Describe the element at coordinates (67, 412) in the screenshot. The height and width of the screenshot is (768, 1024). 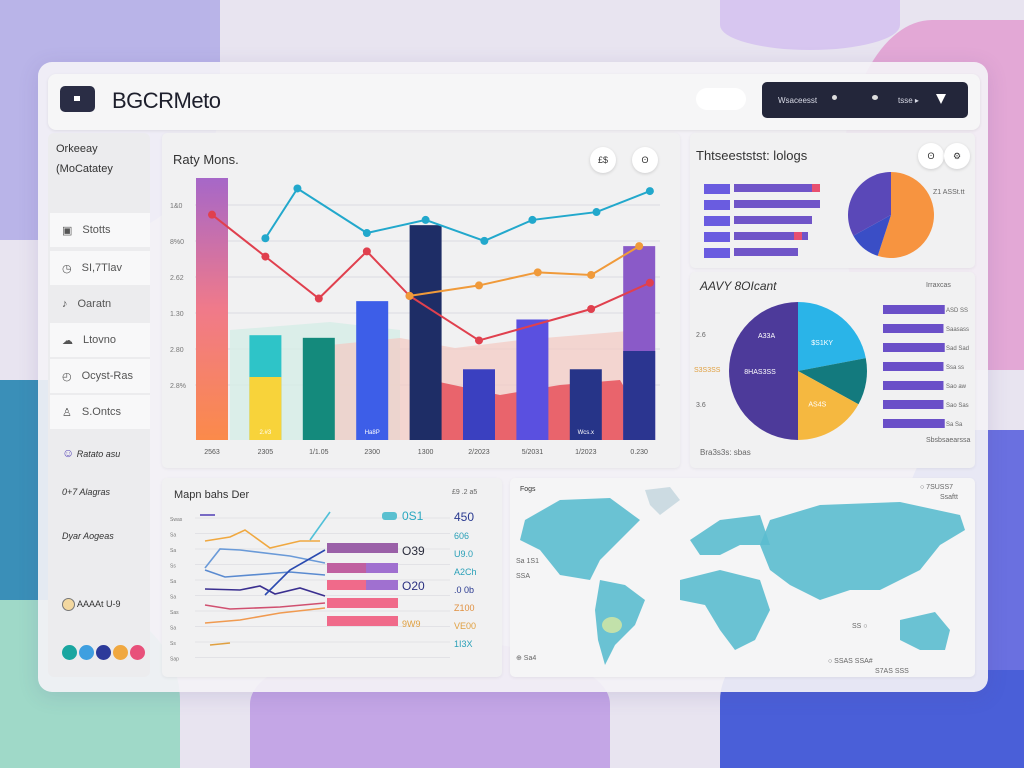
I see `user-icon: ♙` at that location.